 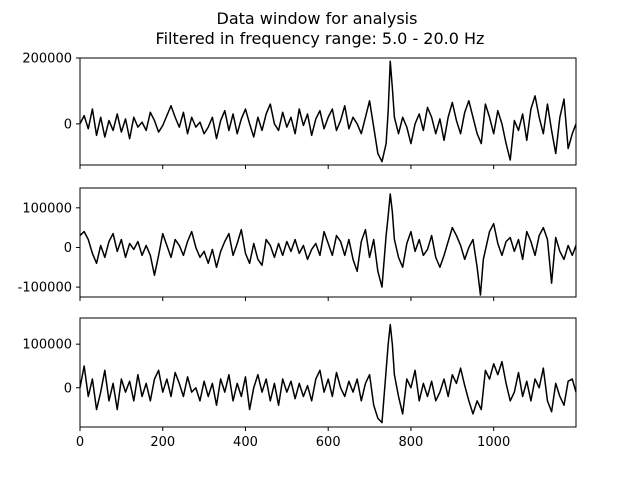 I want to click on y-tick-label: -100000, so click(x=45, y=288).